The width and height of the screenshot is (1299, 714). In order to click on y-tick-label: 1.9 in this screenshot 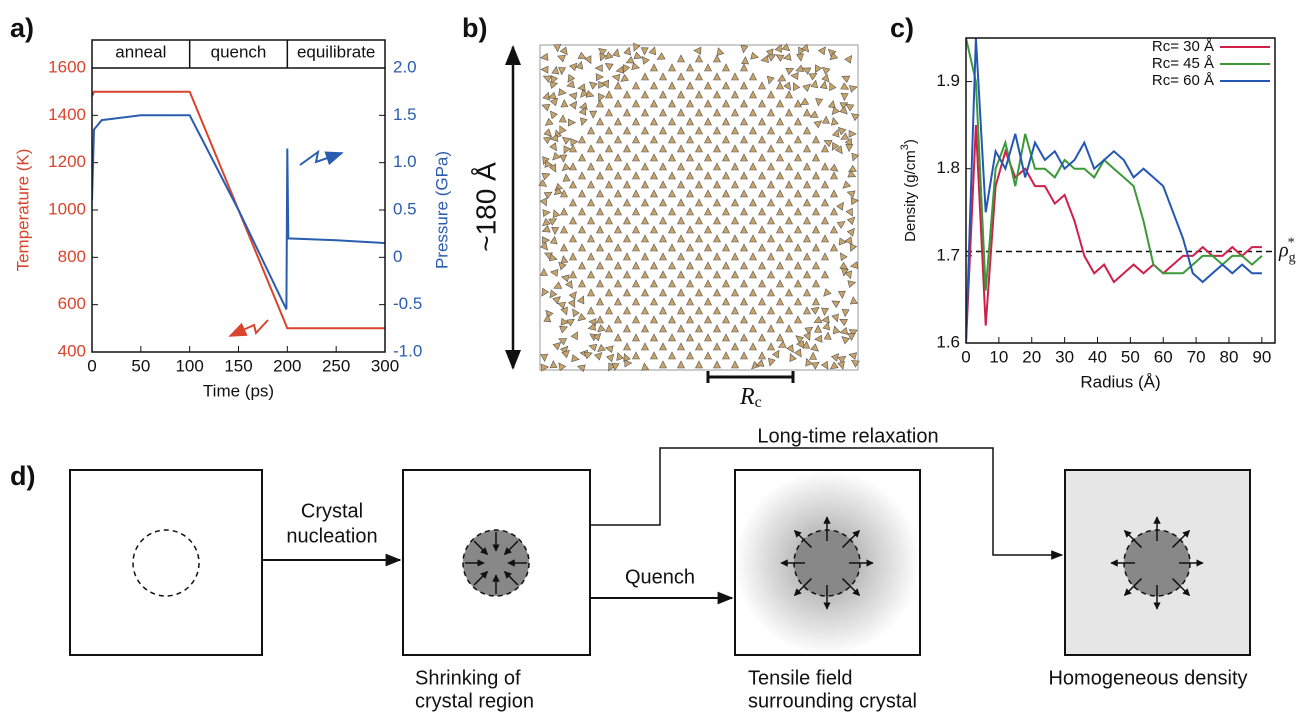, I will do `click(948, 80)`.